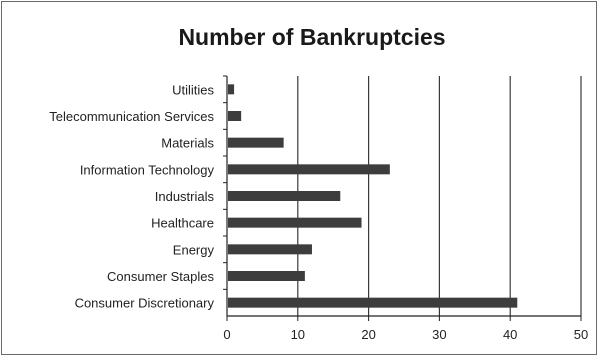 The height and width of the screenshot is (358, 600). What do you see at coordinates (147, 169) in the screenshot?
I see `category-label: Information Technology` at bounding box center [147, 169].